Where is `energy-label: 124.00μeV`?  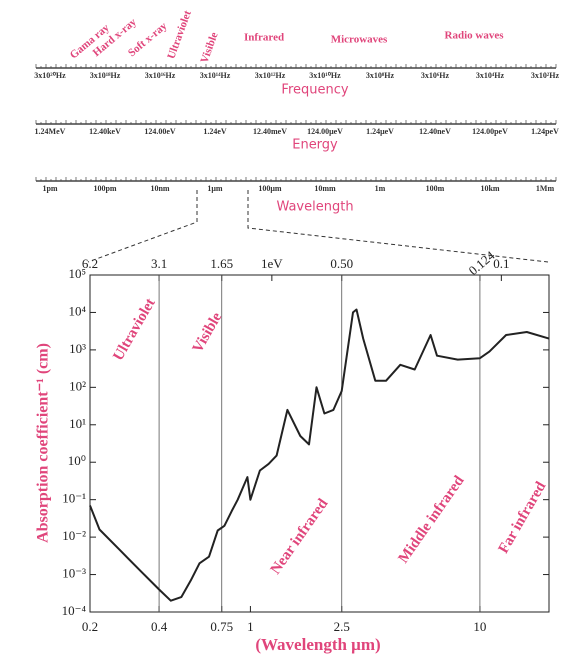
energy-label: 124.00μeV is located at coordinates (325, 131).